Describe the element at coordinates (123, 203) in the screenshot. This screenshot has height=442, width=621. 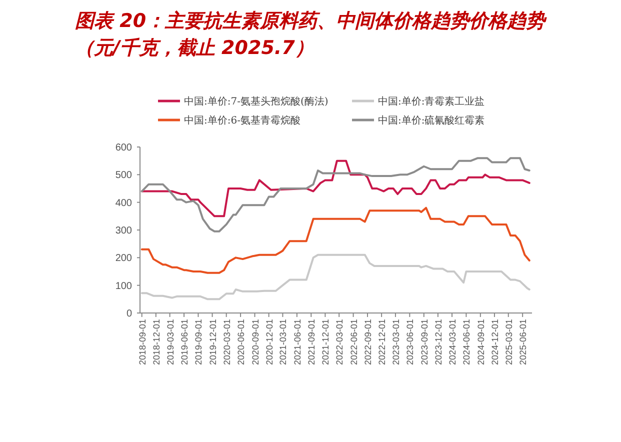
I see `y-tick-label: 400` at that location.